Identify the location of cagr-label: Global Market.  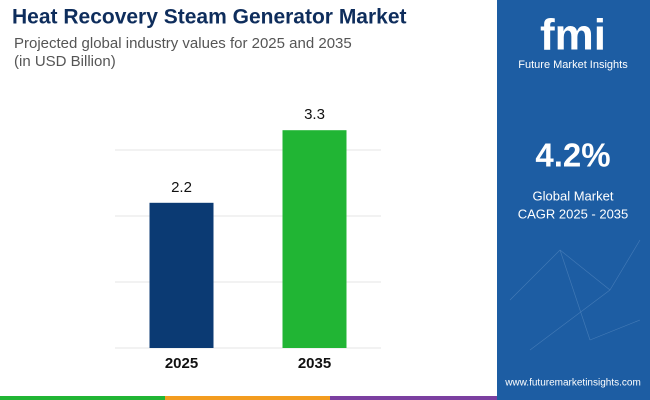
(573, 195).